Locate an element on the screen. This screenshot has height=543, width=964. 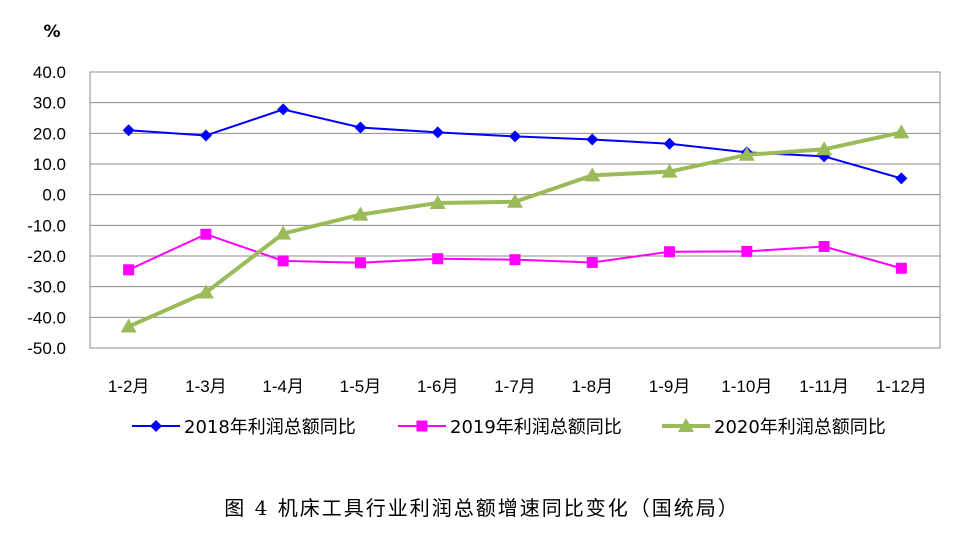
y-tick-label: -40.0 is located at coordinates (46, 317).